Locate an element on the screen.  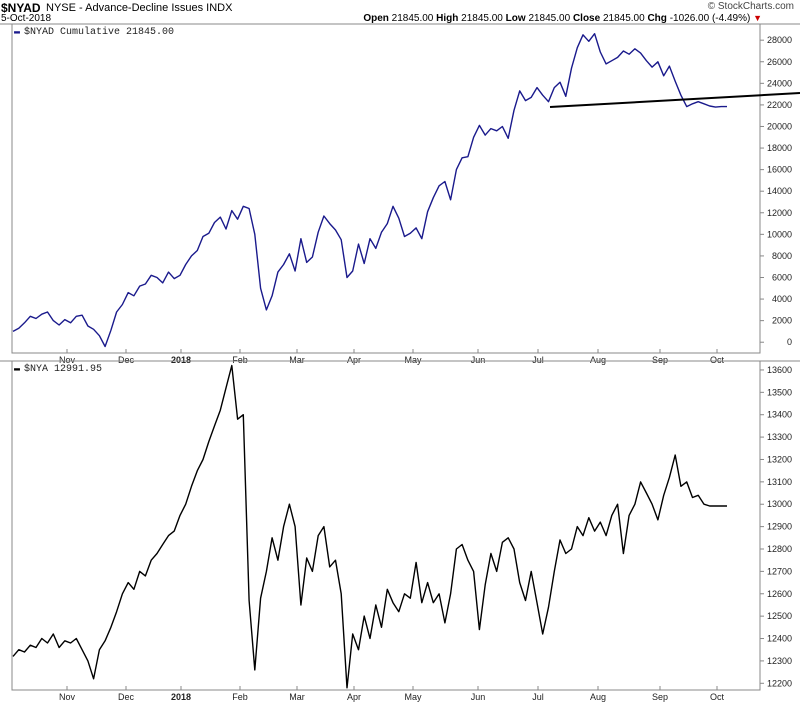
chg-value: -1026.00 (-4.49%) is located at coordinates (710, 18).